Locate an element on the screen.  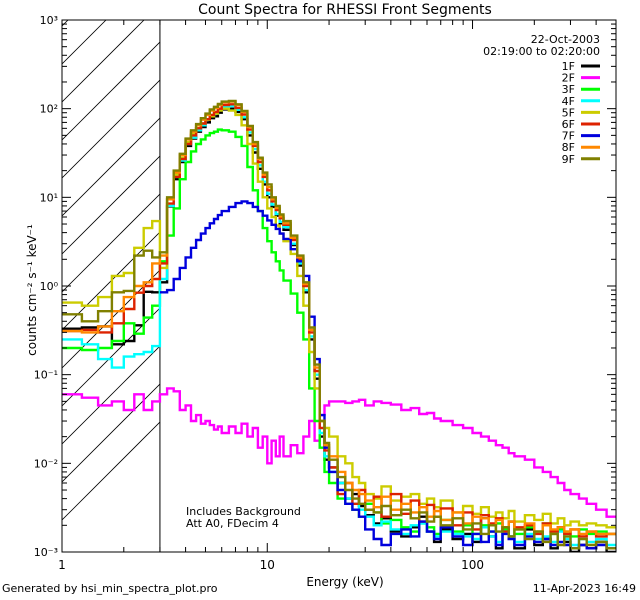
legend-label-7F: 7F is located at coordinates (568, 136).